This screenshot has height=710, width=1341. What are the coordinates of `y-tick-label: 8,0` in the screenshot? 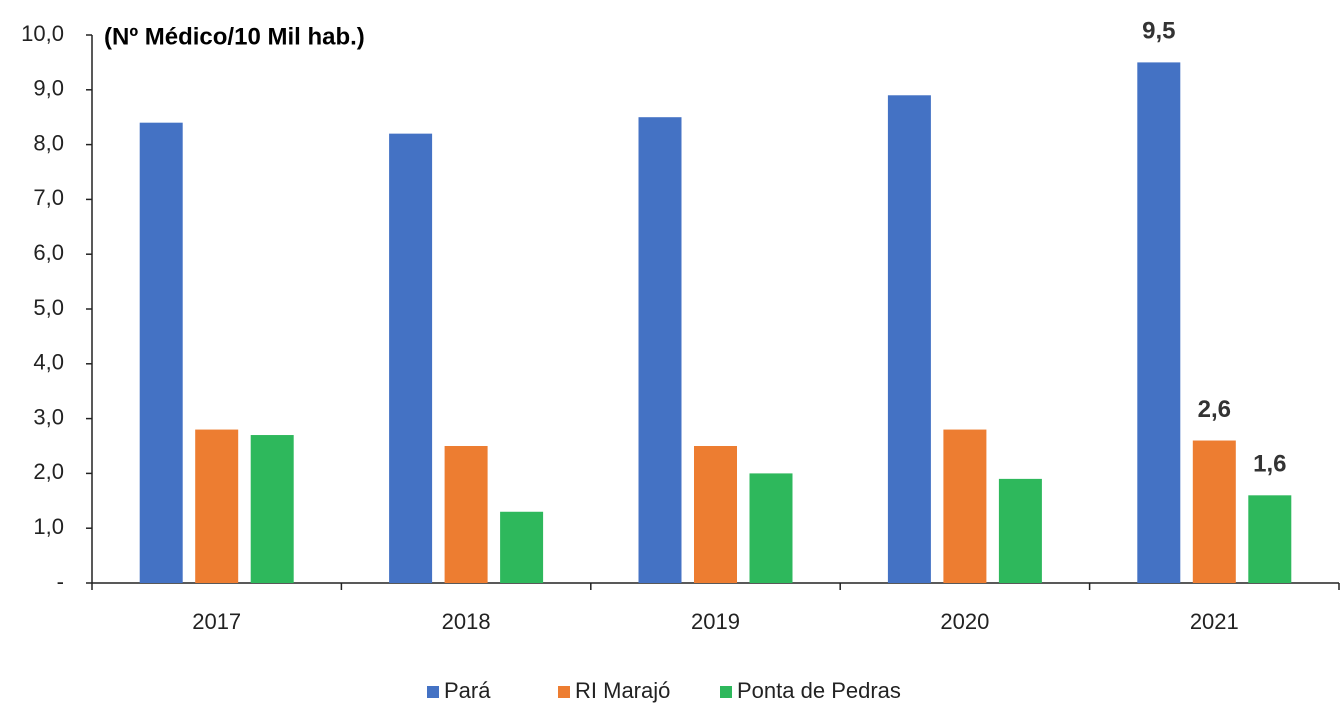 It's located at (48, 142).